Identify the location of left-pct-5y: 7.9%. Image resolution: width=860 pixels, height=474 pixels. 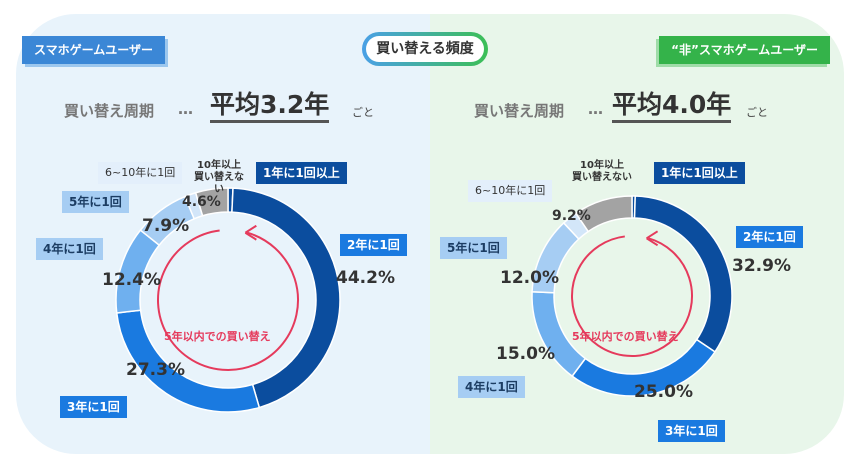
(166, 226).